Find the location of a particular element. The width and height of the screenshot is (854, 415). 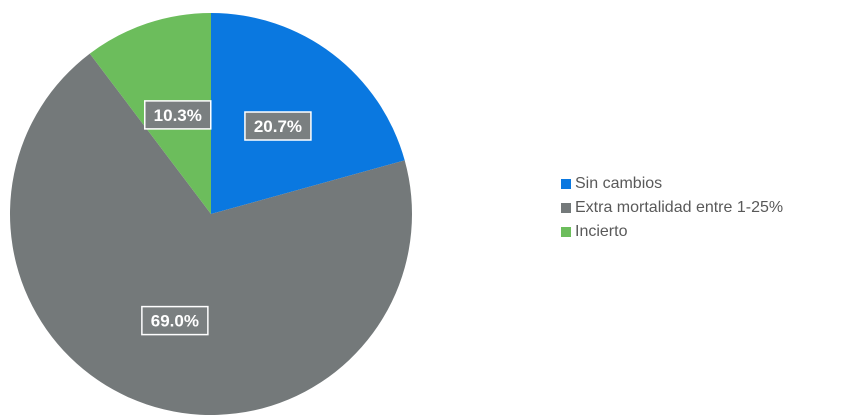

legend-swatch-extra-mortalidad is located at coordinates (566, 208).